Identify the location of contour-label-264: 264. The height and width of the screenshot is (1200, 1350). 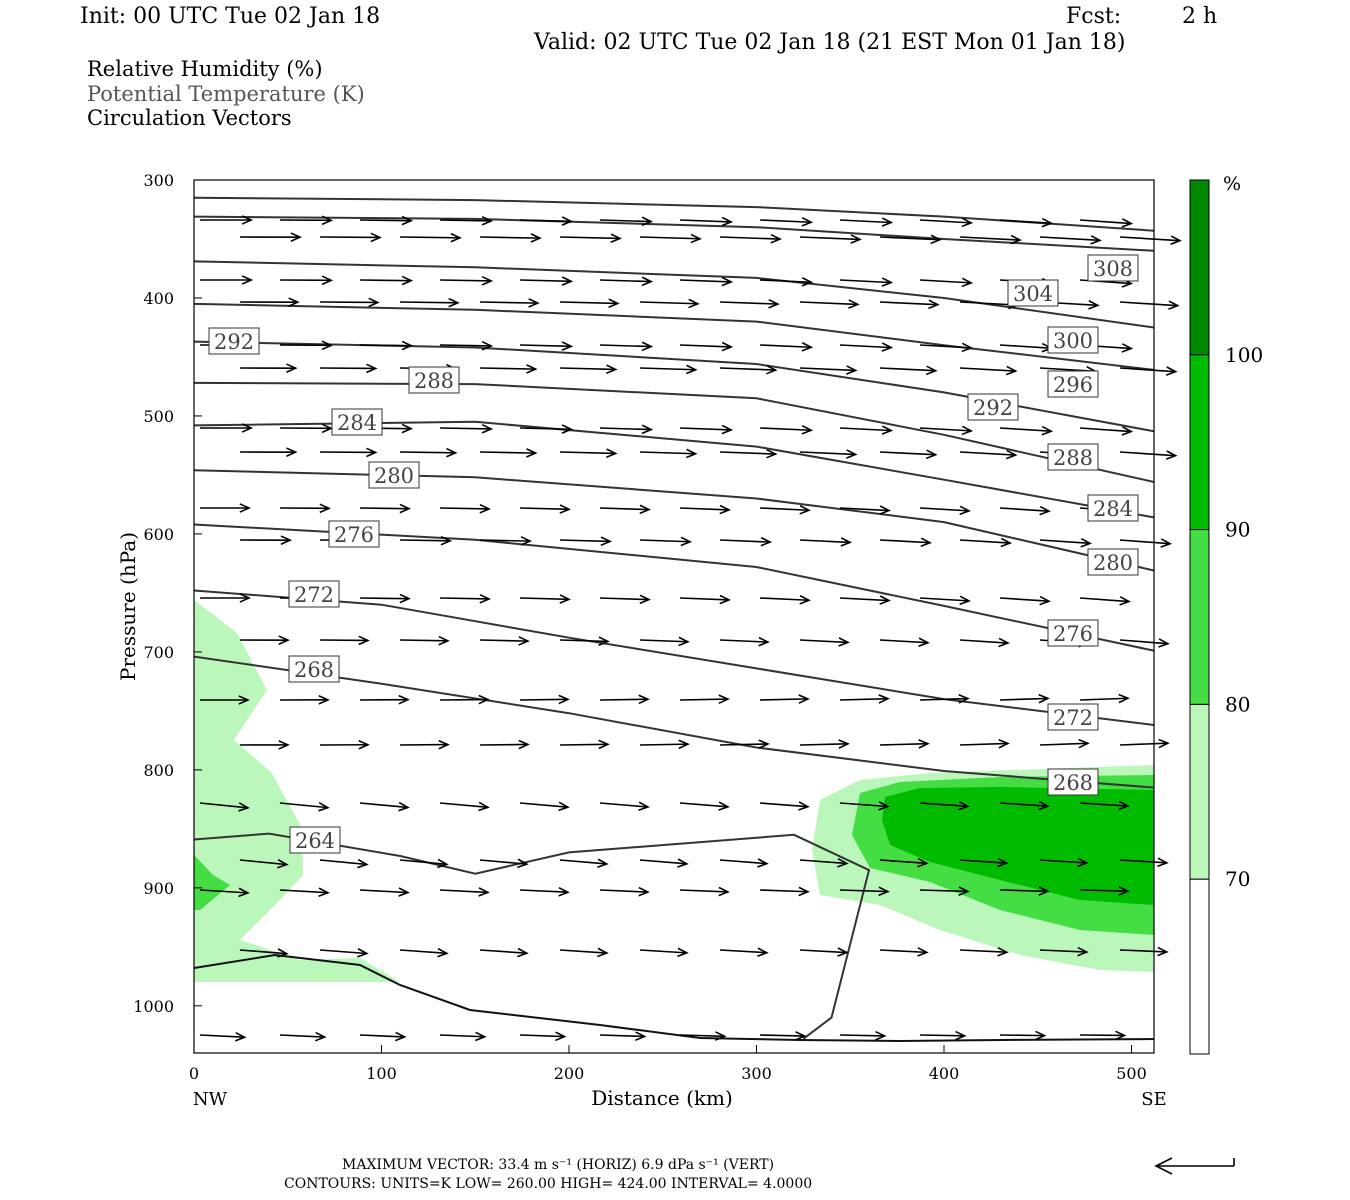
(315, 840).